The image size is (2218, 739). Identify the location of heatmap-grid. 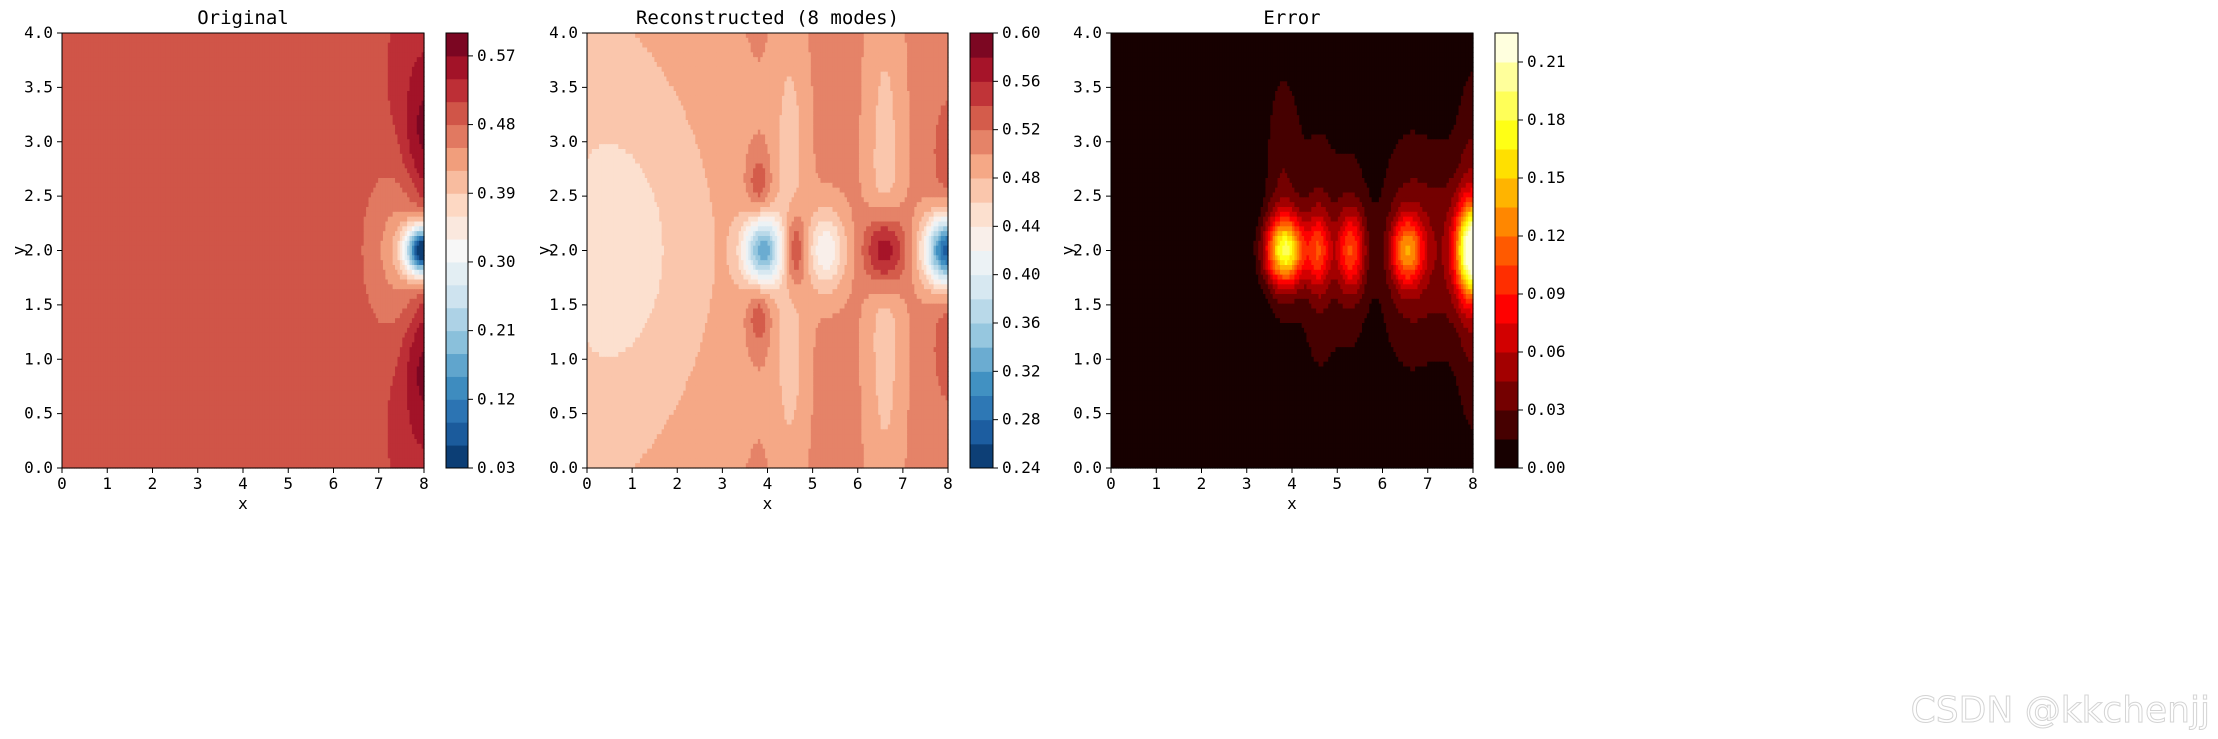
(243, 251).